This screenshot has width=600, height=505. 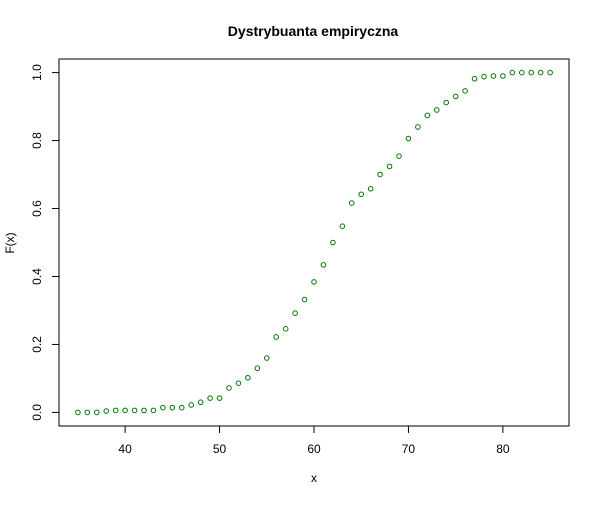 I want to click on x-tick-label: 40, so click(x=125, y=449).